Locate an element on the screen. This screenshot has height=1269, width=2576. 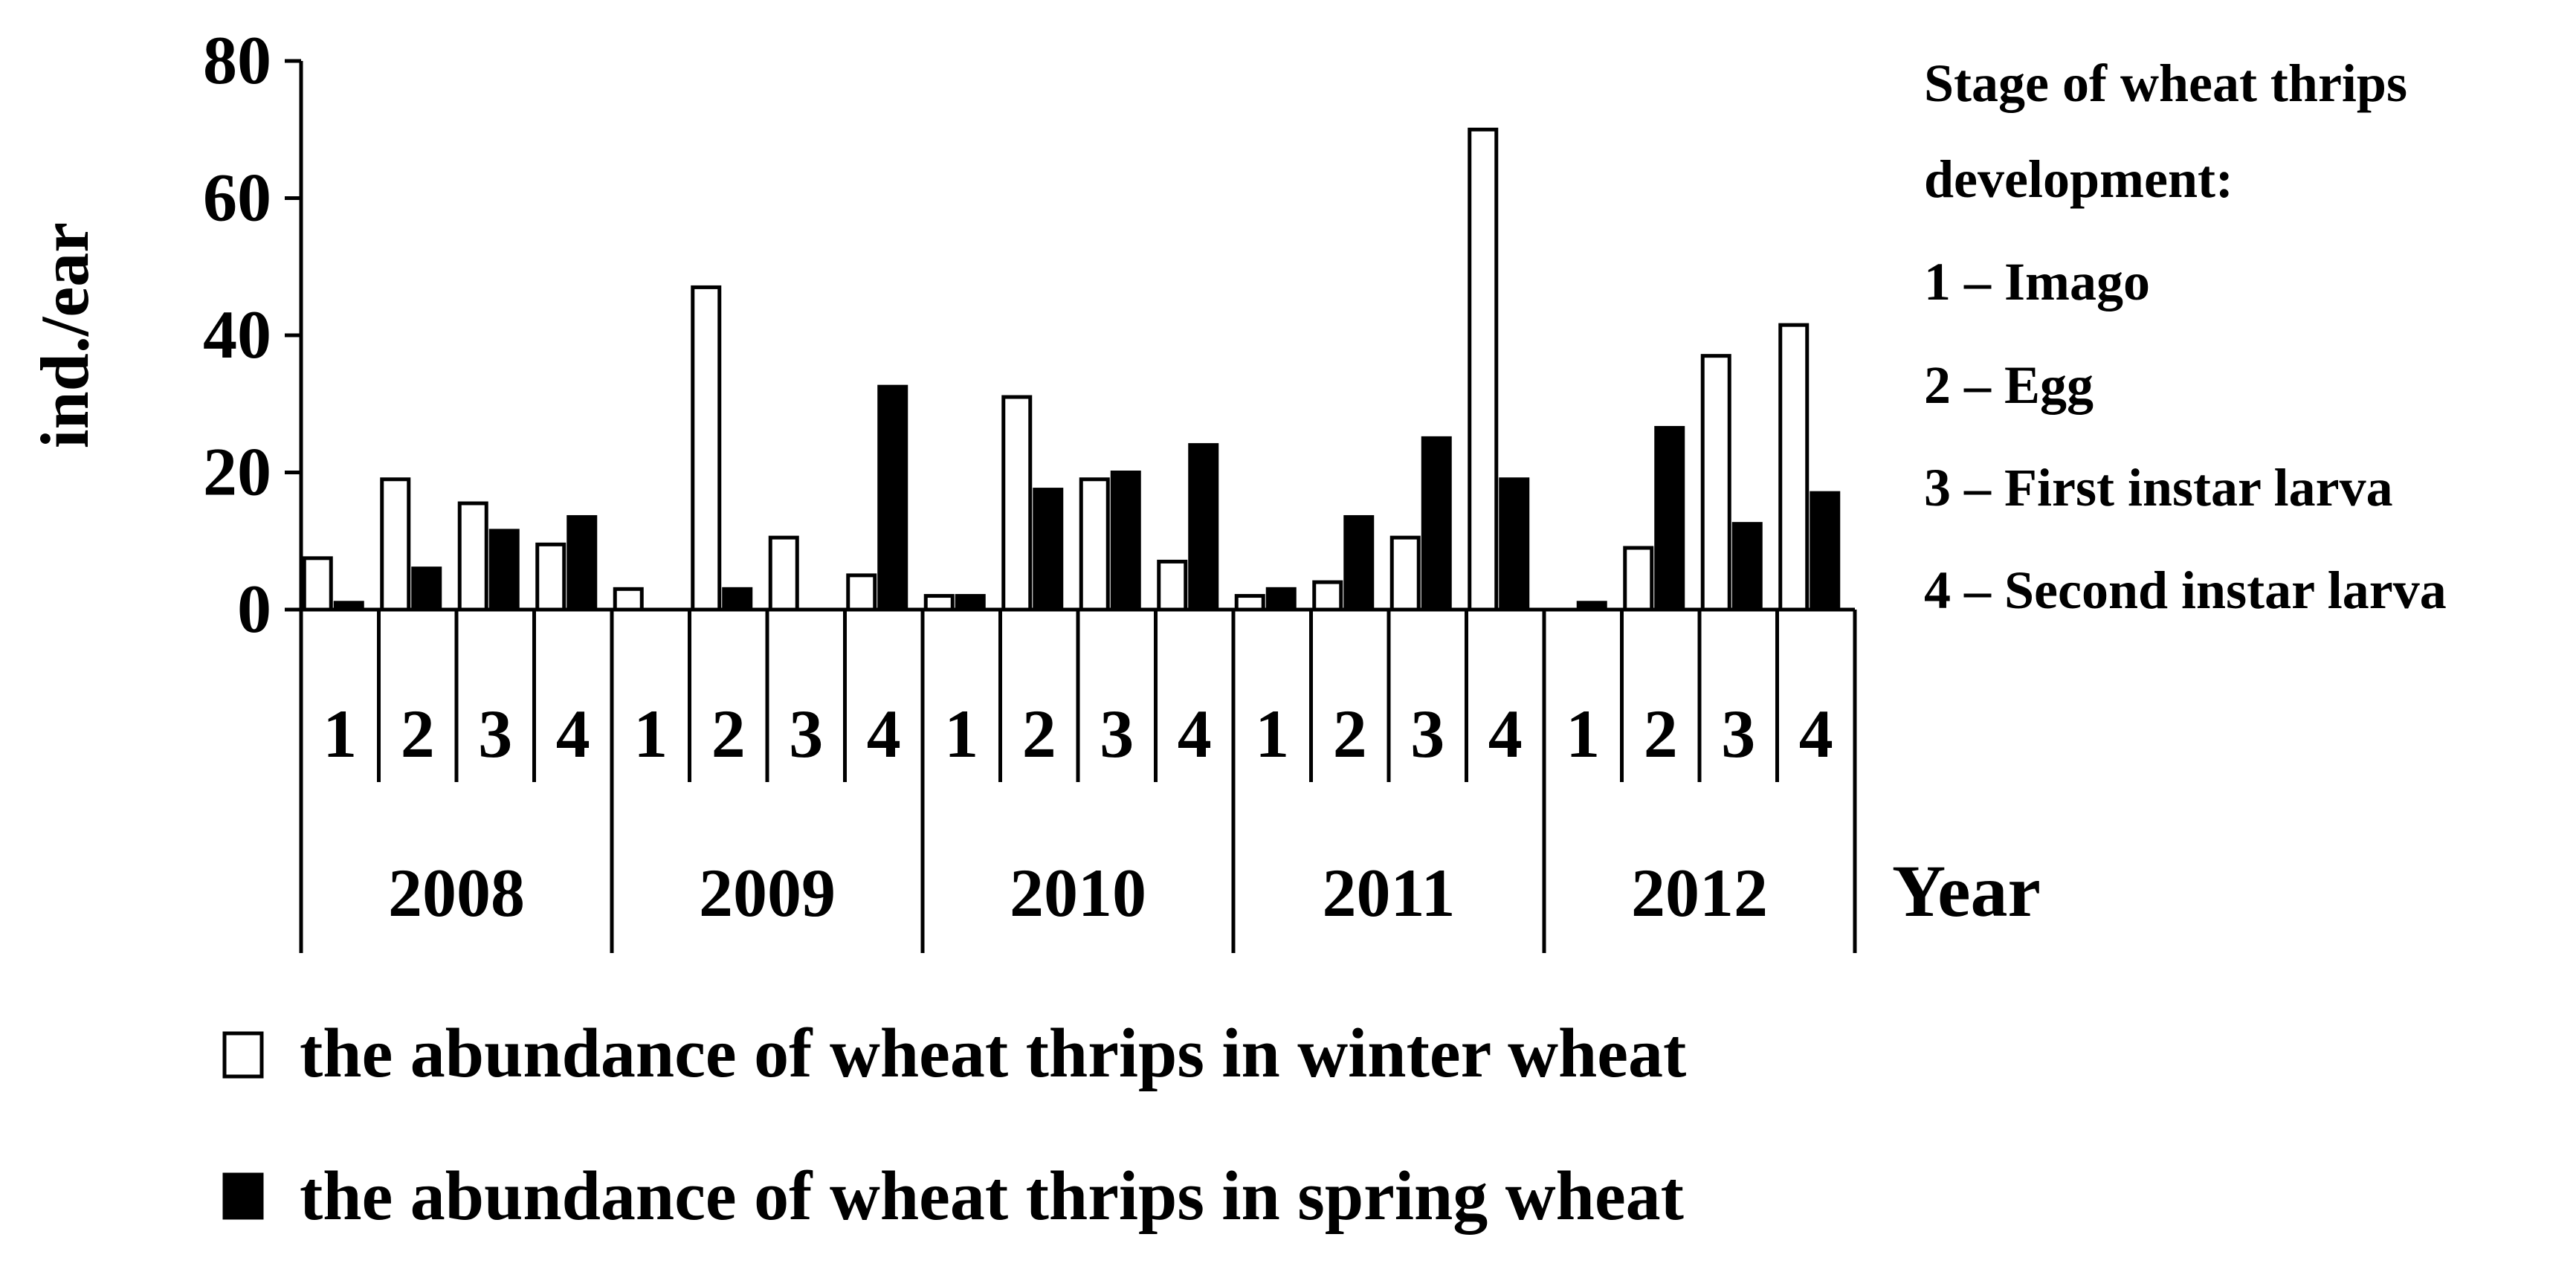
year-tick-label: 2011 is located at coordinates (1389, 893).